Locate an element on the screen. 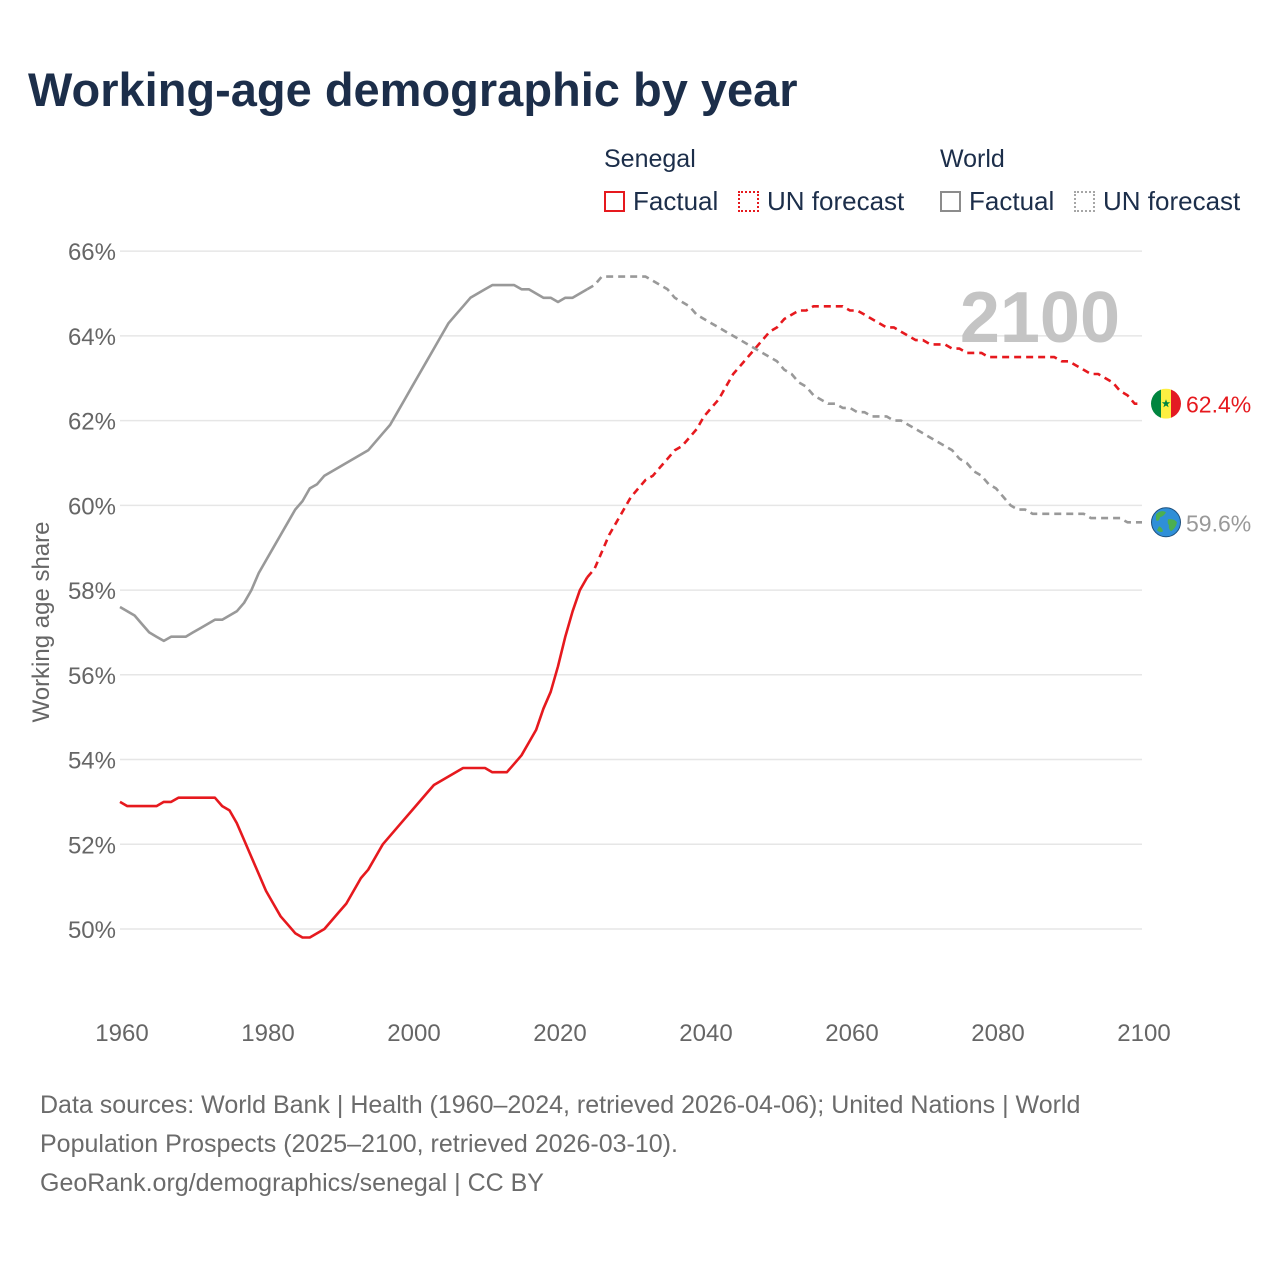 This screenshot has height=1280, width=1280. y-tick-labels: 50% 52% 54% 56% 58% 60% 62% 64% 66% is located at coordinates (92, 591).